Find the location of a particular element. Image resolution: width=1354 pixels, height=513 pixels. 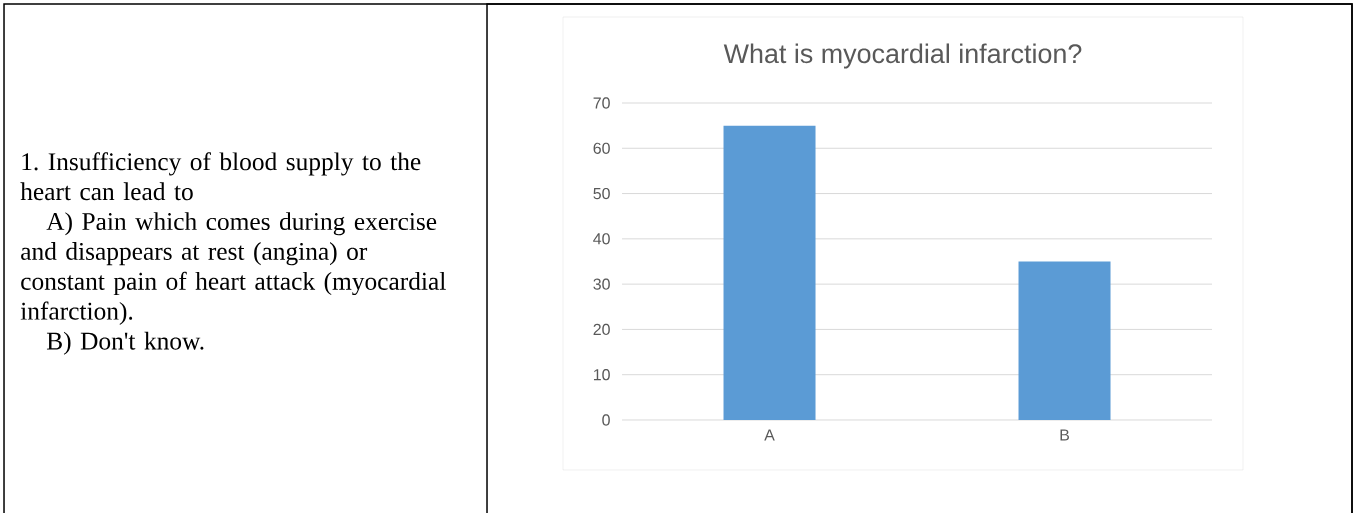

y-tick-label: 0 is located at coordinates (606, 420).